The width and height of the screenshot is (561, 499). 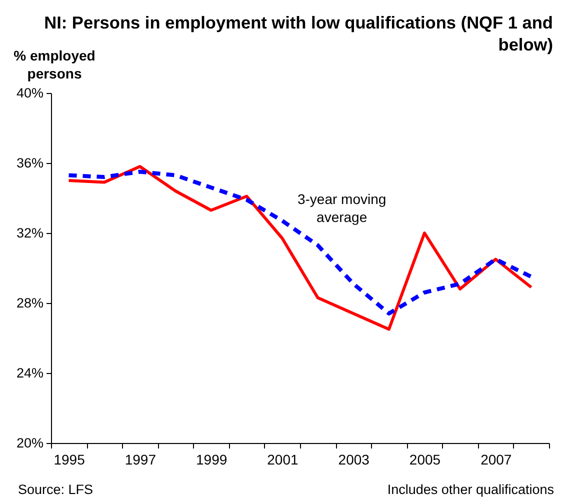 I want to click on text: Includes other qualifications, so click(x=470, y=489).